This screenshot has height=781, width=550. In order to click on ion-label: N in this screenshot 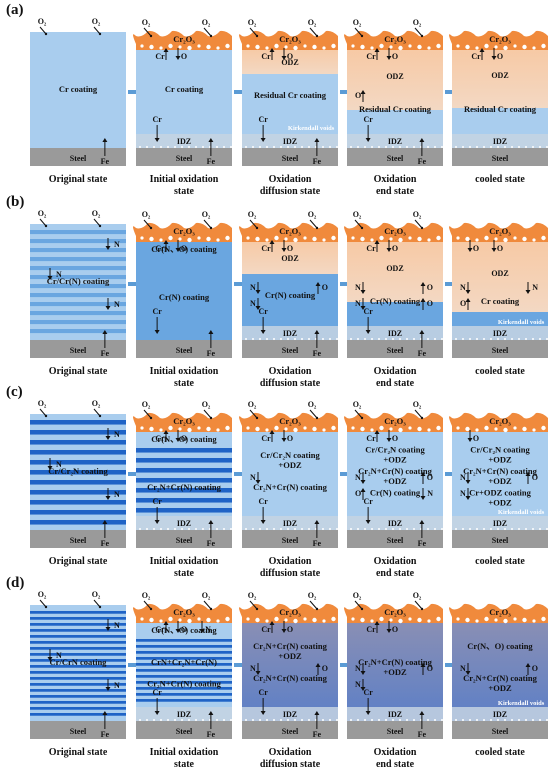, I will do `click(358, 668)`.